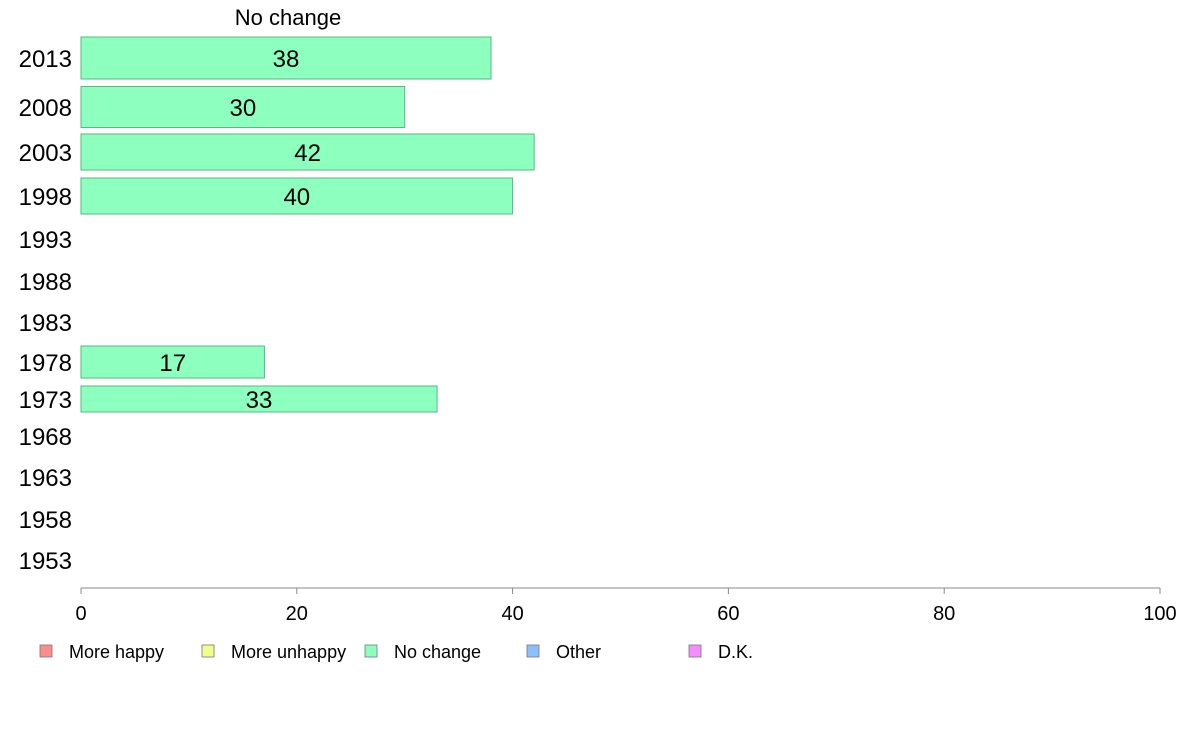 The height and width of the screenshot is (736, 1188). I want to click on year-label: 1958, so click(45, 520).